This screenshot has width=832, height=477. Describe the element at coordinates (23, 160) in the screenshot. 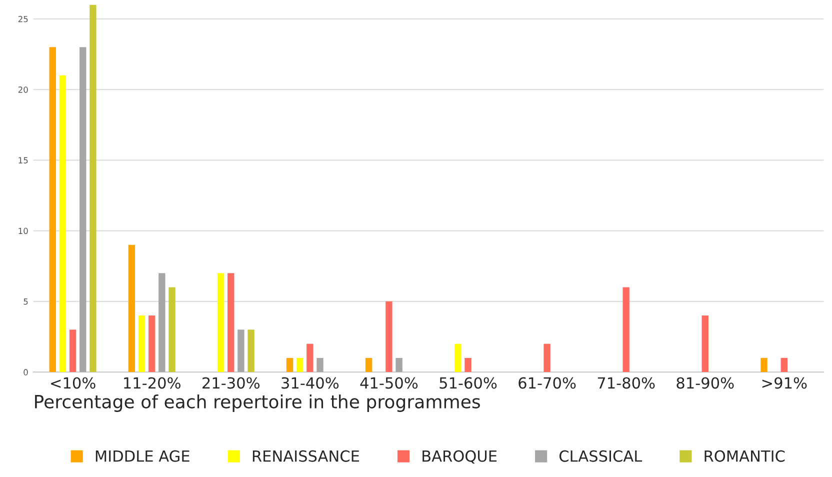

I see `y-tick-label: 15` at that location.